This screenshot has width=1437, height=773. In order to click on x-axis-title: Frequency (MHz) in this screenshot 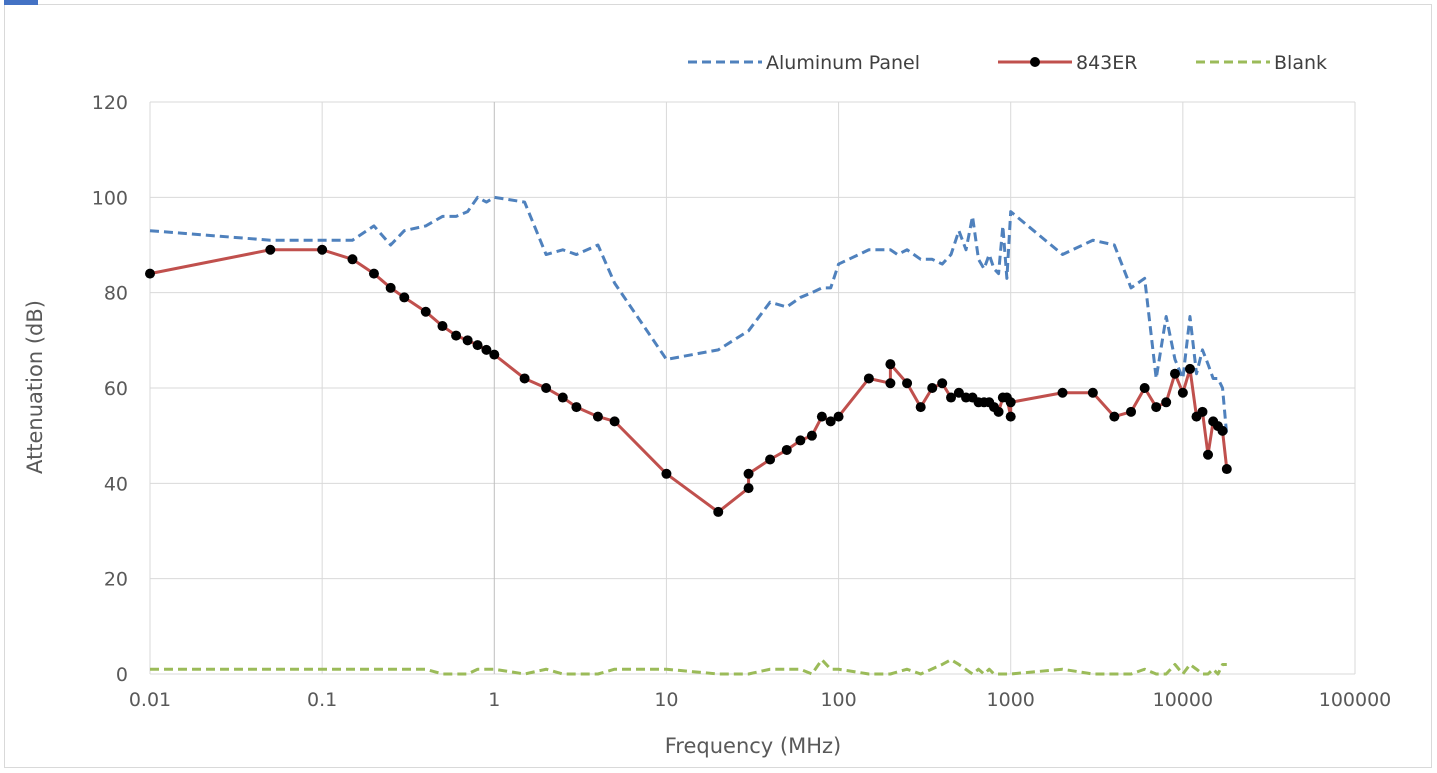, I will do `click(753, 746)`.